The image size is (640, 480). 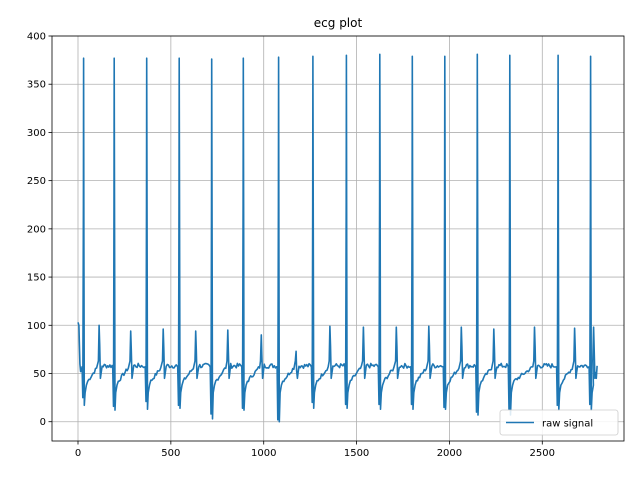 I want to click on y-tick-label: 250, so click(x=36, y=181).